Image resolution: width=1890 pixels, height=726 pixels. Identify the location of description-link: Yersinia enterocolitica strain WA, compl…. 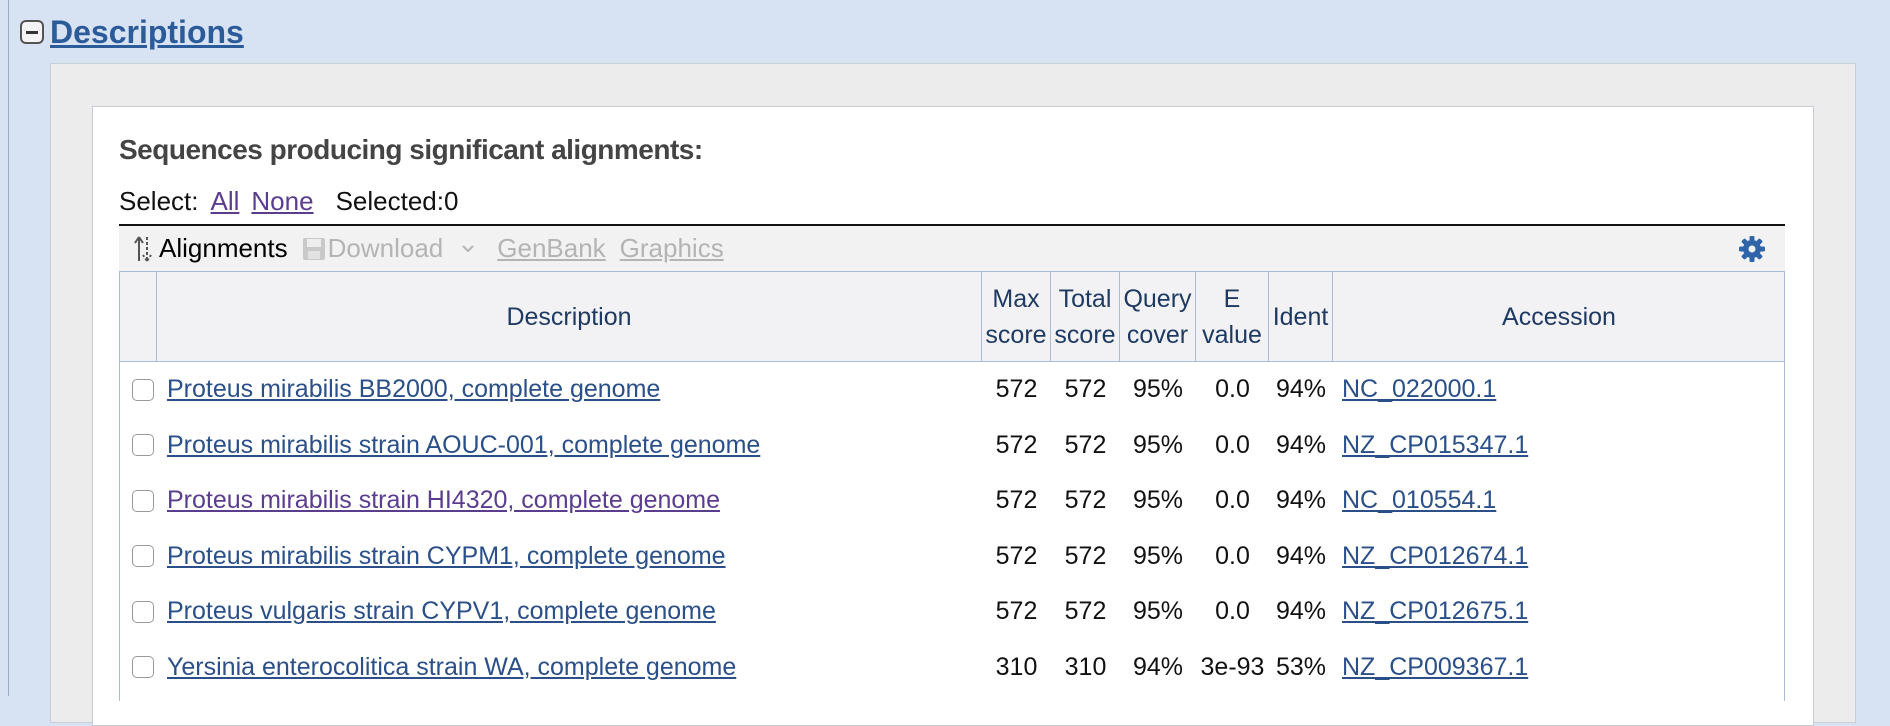
(452, 666).